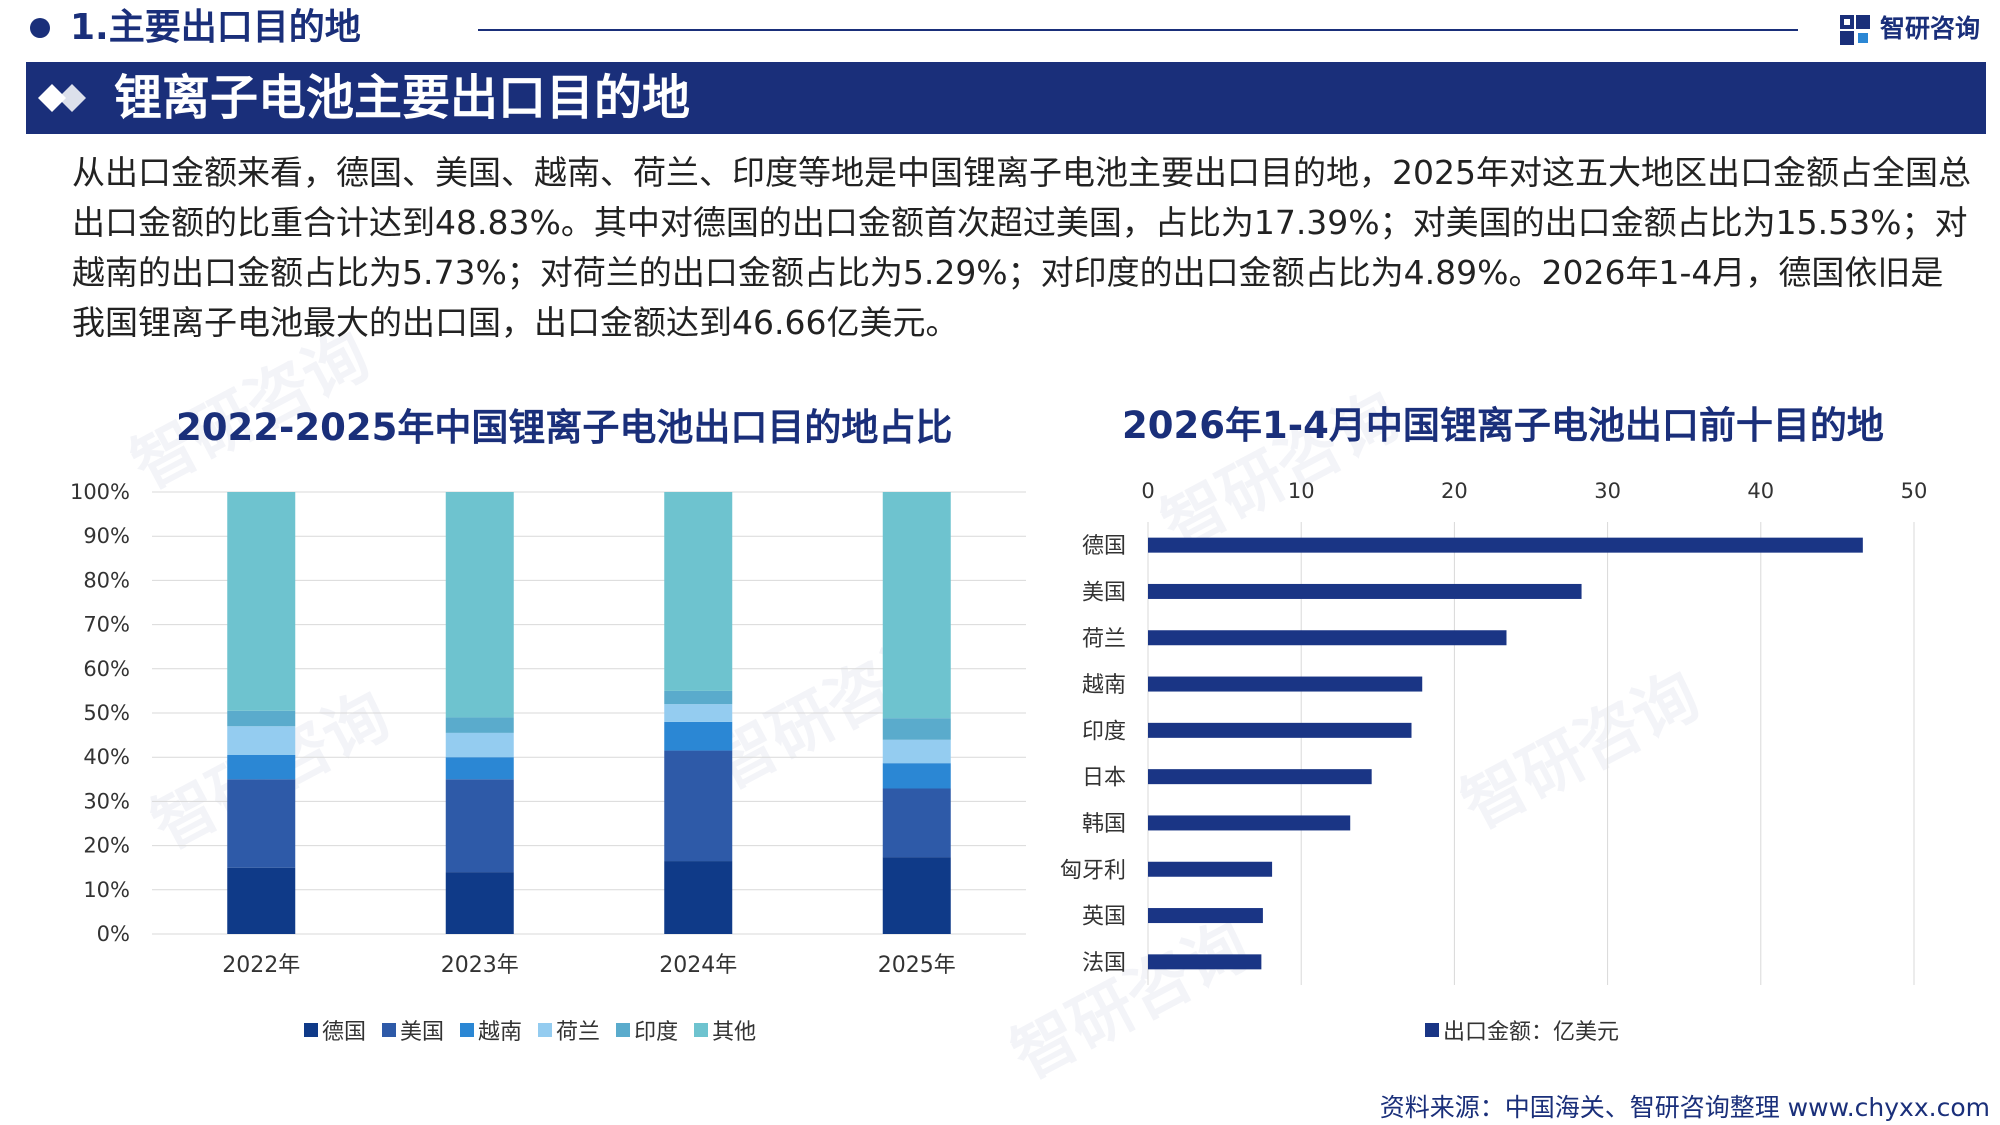 The width and height of the screenshot is (2000, 1125). I want to click on diamond-icon, so click(62, 98).